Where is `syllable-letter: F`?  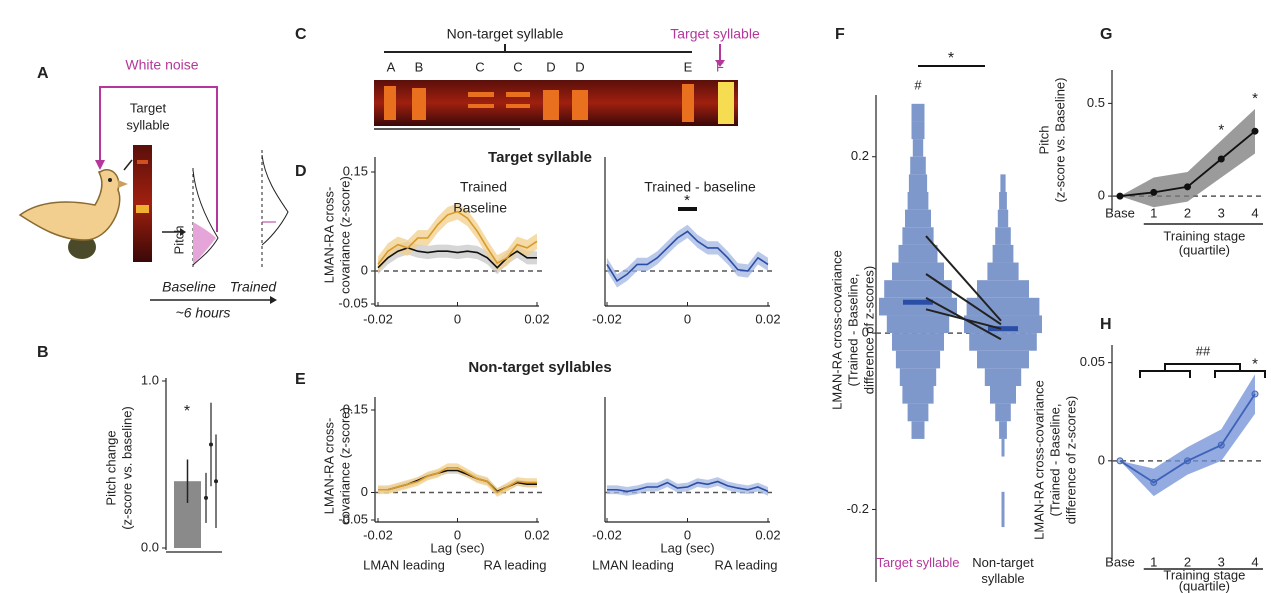
syllable-letter: F is located at coordinates (720, 66).